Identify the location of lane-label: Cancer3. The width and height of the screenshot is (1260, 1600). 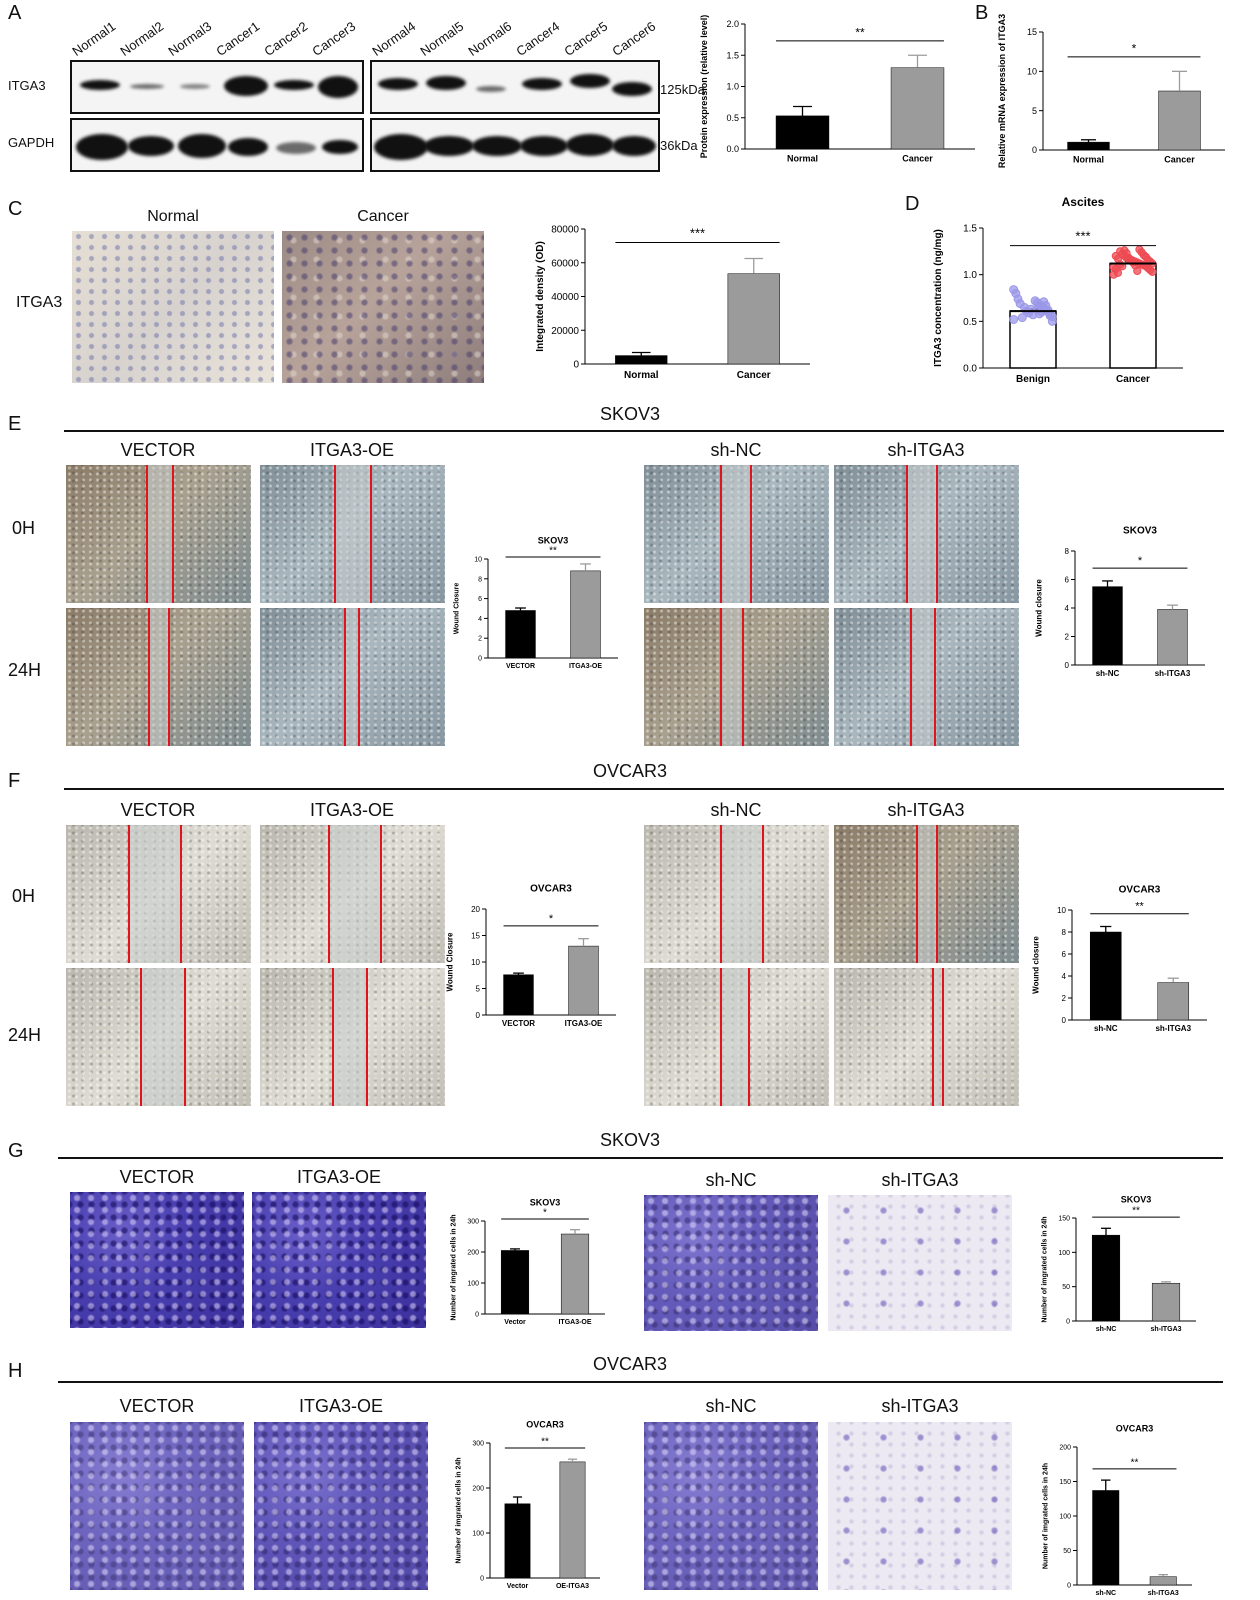
(334, 38).